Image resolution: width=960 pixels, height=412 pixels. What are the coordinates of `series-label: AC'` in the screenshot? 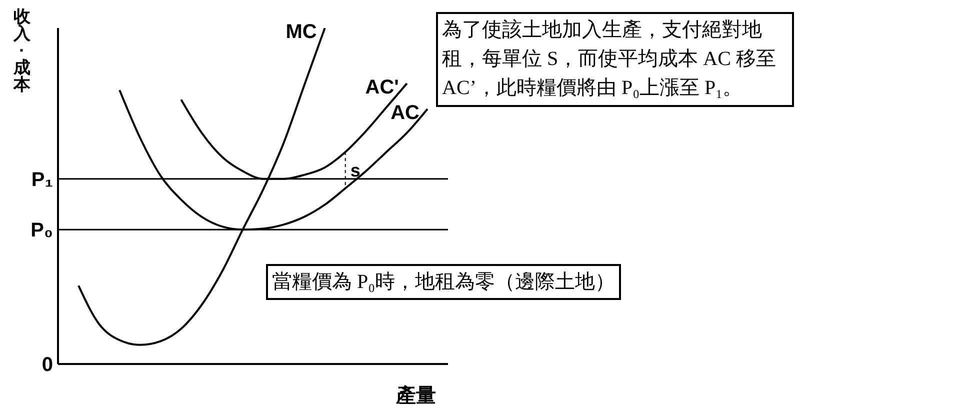 It's located at (382, 87).